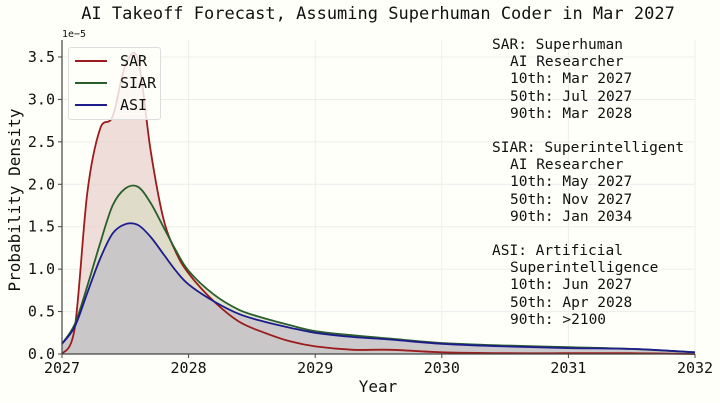 The height and width of the screenshot is (403, 720). What do you see at coordinates (378, 386) in the screenshot?
I see `x-axis-label: Year` at bounding box center [378, 386].